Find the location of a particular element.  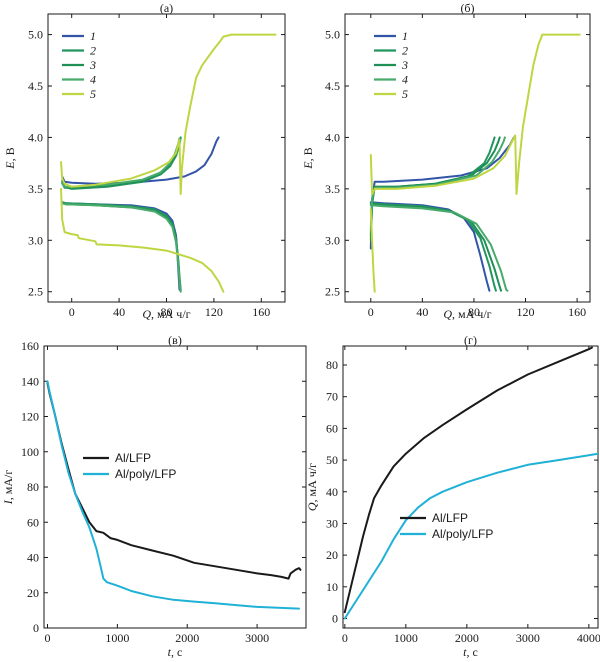

y-axis-variable: Q is located at coordinates (312, 506).